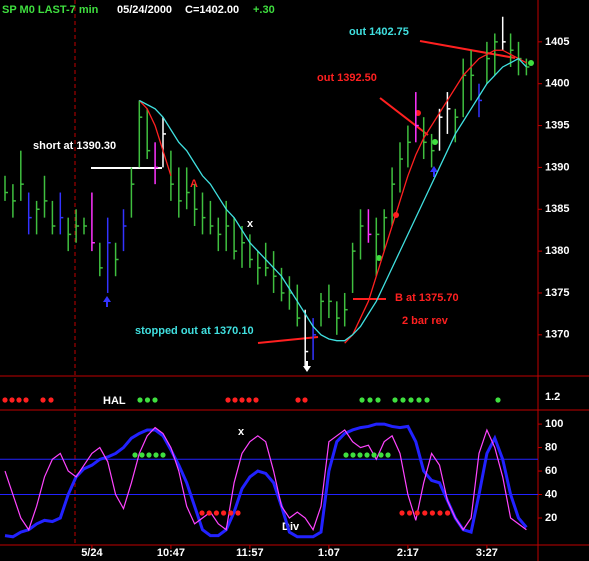 The image size is (589, 561). I want to click on annotation: out 1392.50, so click(347, 78).